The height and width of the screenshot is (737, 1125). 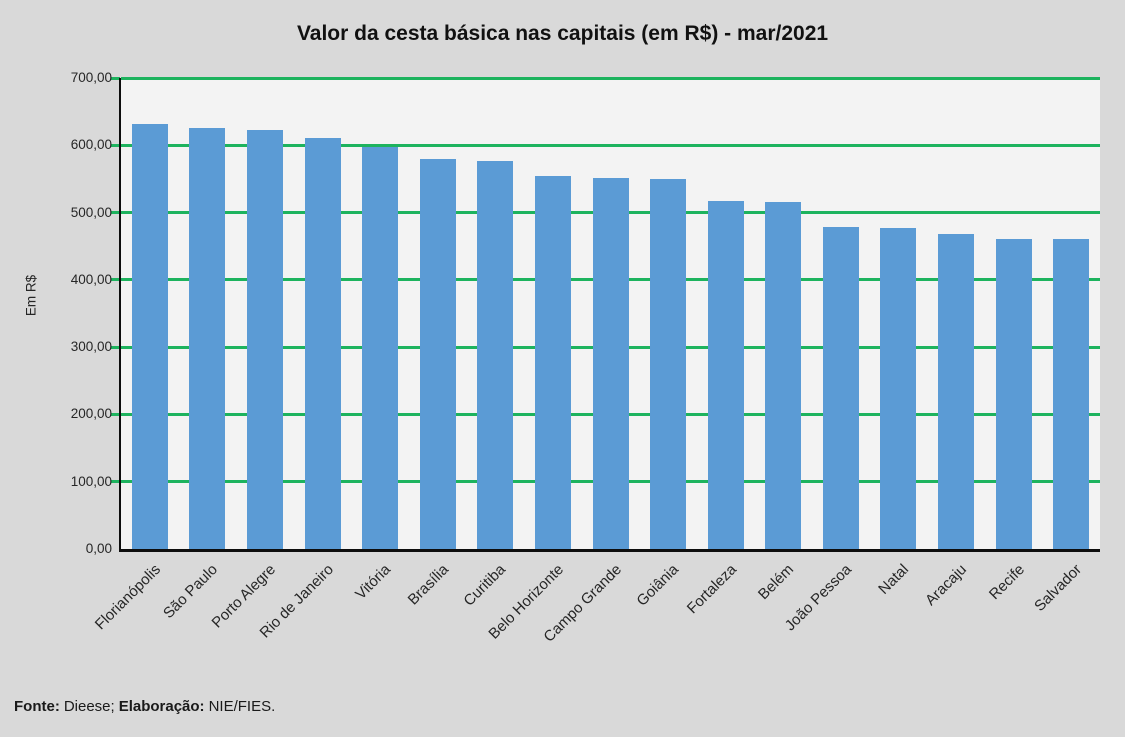 What do you see at coordinates (243, 596) in the screenshot?
I see `x-tick-label: Porto Alegre` at bounding box center [243, 596].